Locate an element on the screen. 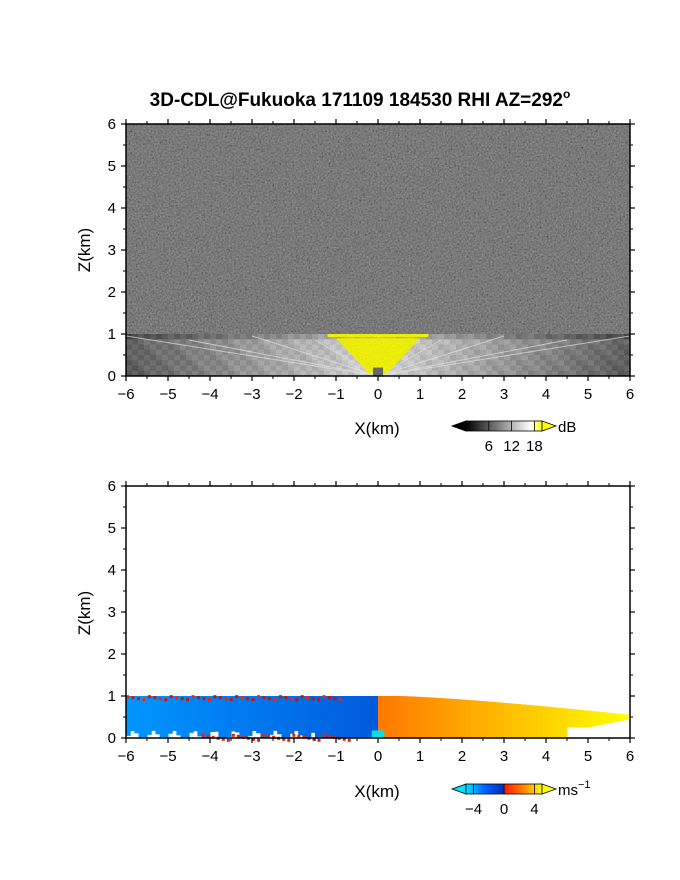 The width and height of the screenshot is (680, 880). vel-xtick-label: −6 is located at coordinates (125, 756).